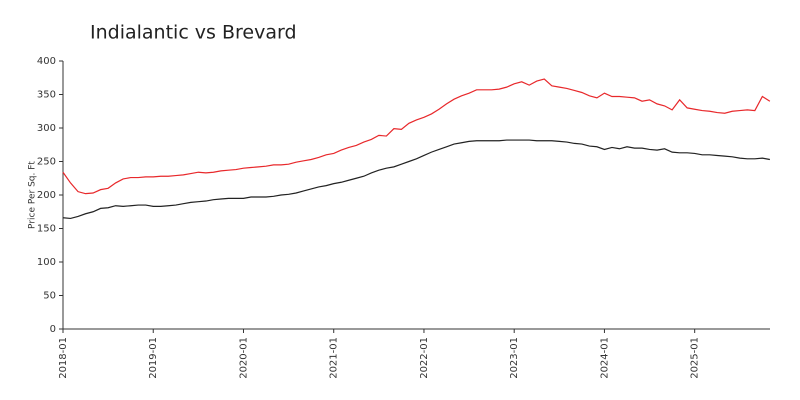 The width and height of the screenshot is (800, 400). What do you see at coordinates (424, 358) in the screenshot?
I see `x-tick-label: 2022-01` at bounding box center [424, 358].